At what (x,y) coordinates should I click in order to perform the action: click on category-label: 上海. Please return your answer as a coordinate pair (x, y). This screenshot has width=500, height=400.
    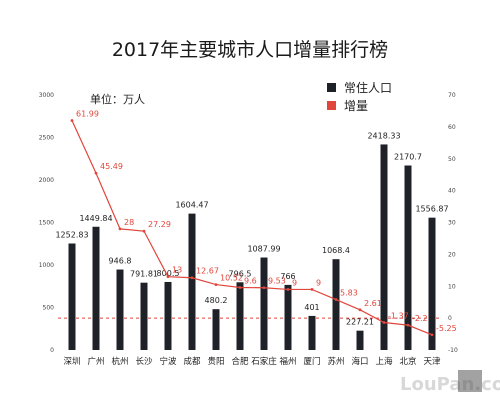
    Looking at the image, I should click on (384, 361).